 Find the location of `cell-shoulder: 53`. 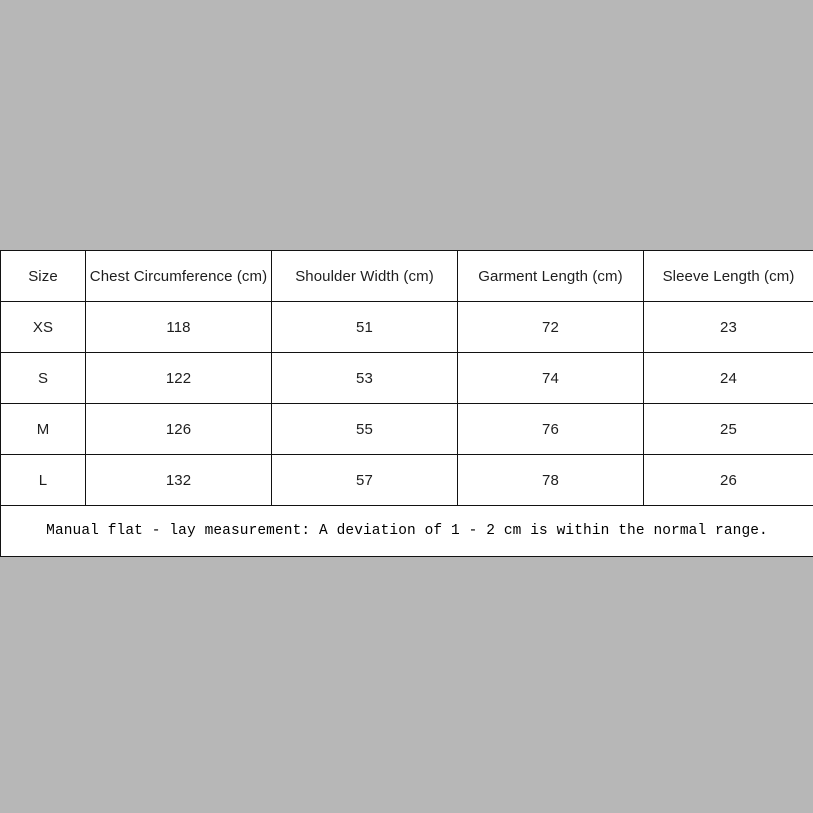

cell-shoulder: 53 is located at coordinates (364, 378).